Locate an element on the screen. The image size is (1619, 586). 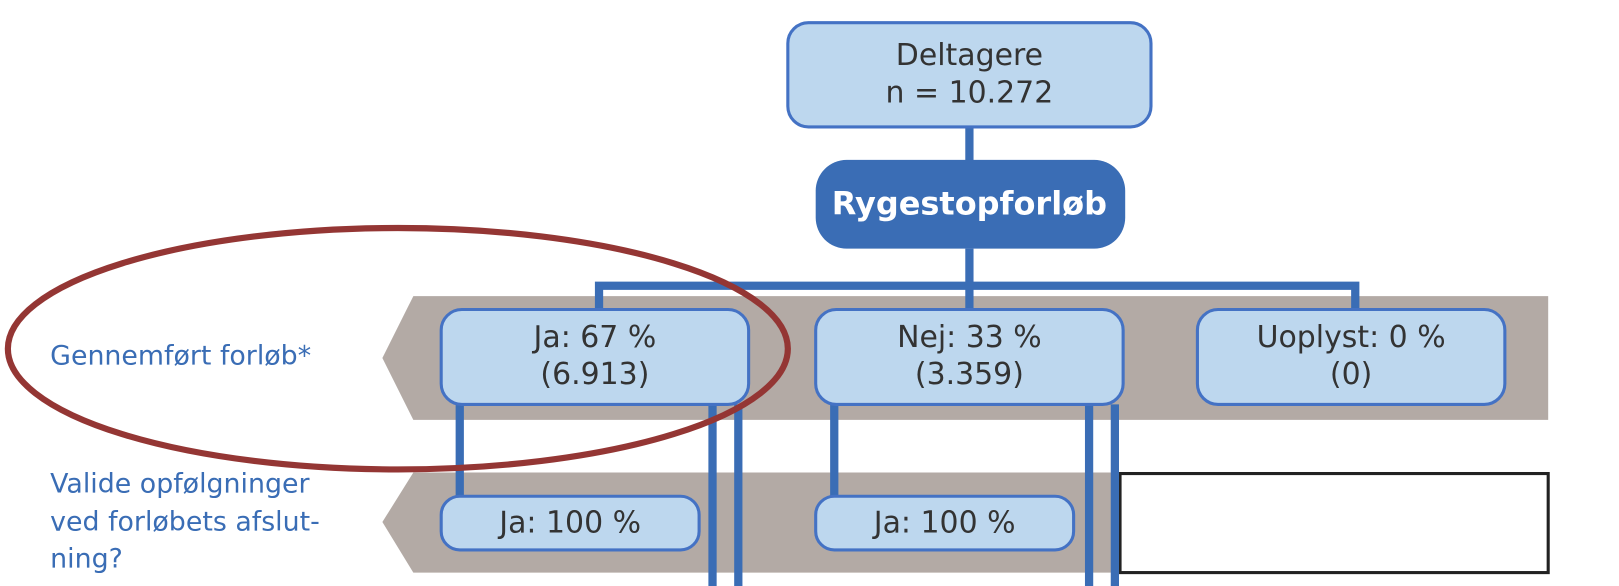
process-node is located at coordinates (970, 204).